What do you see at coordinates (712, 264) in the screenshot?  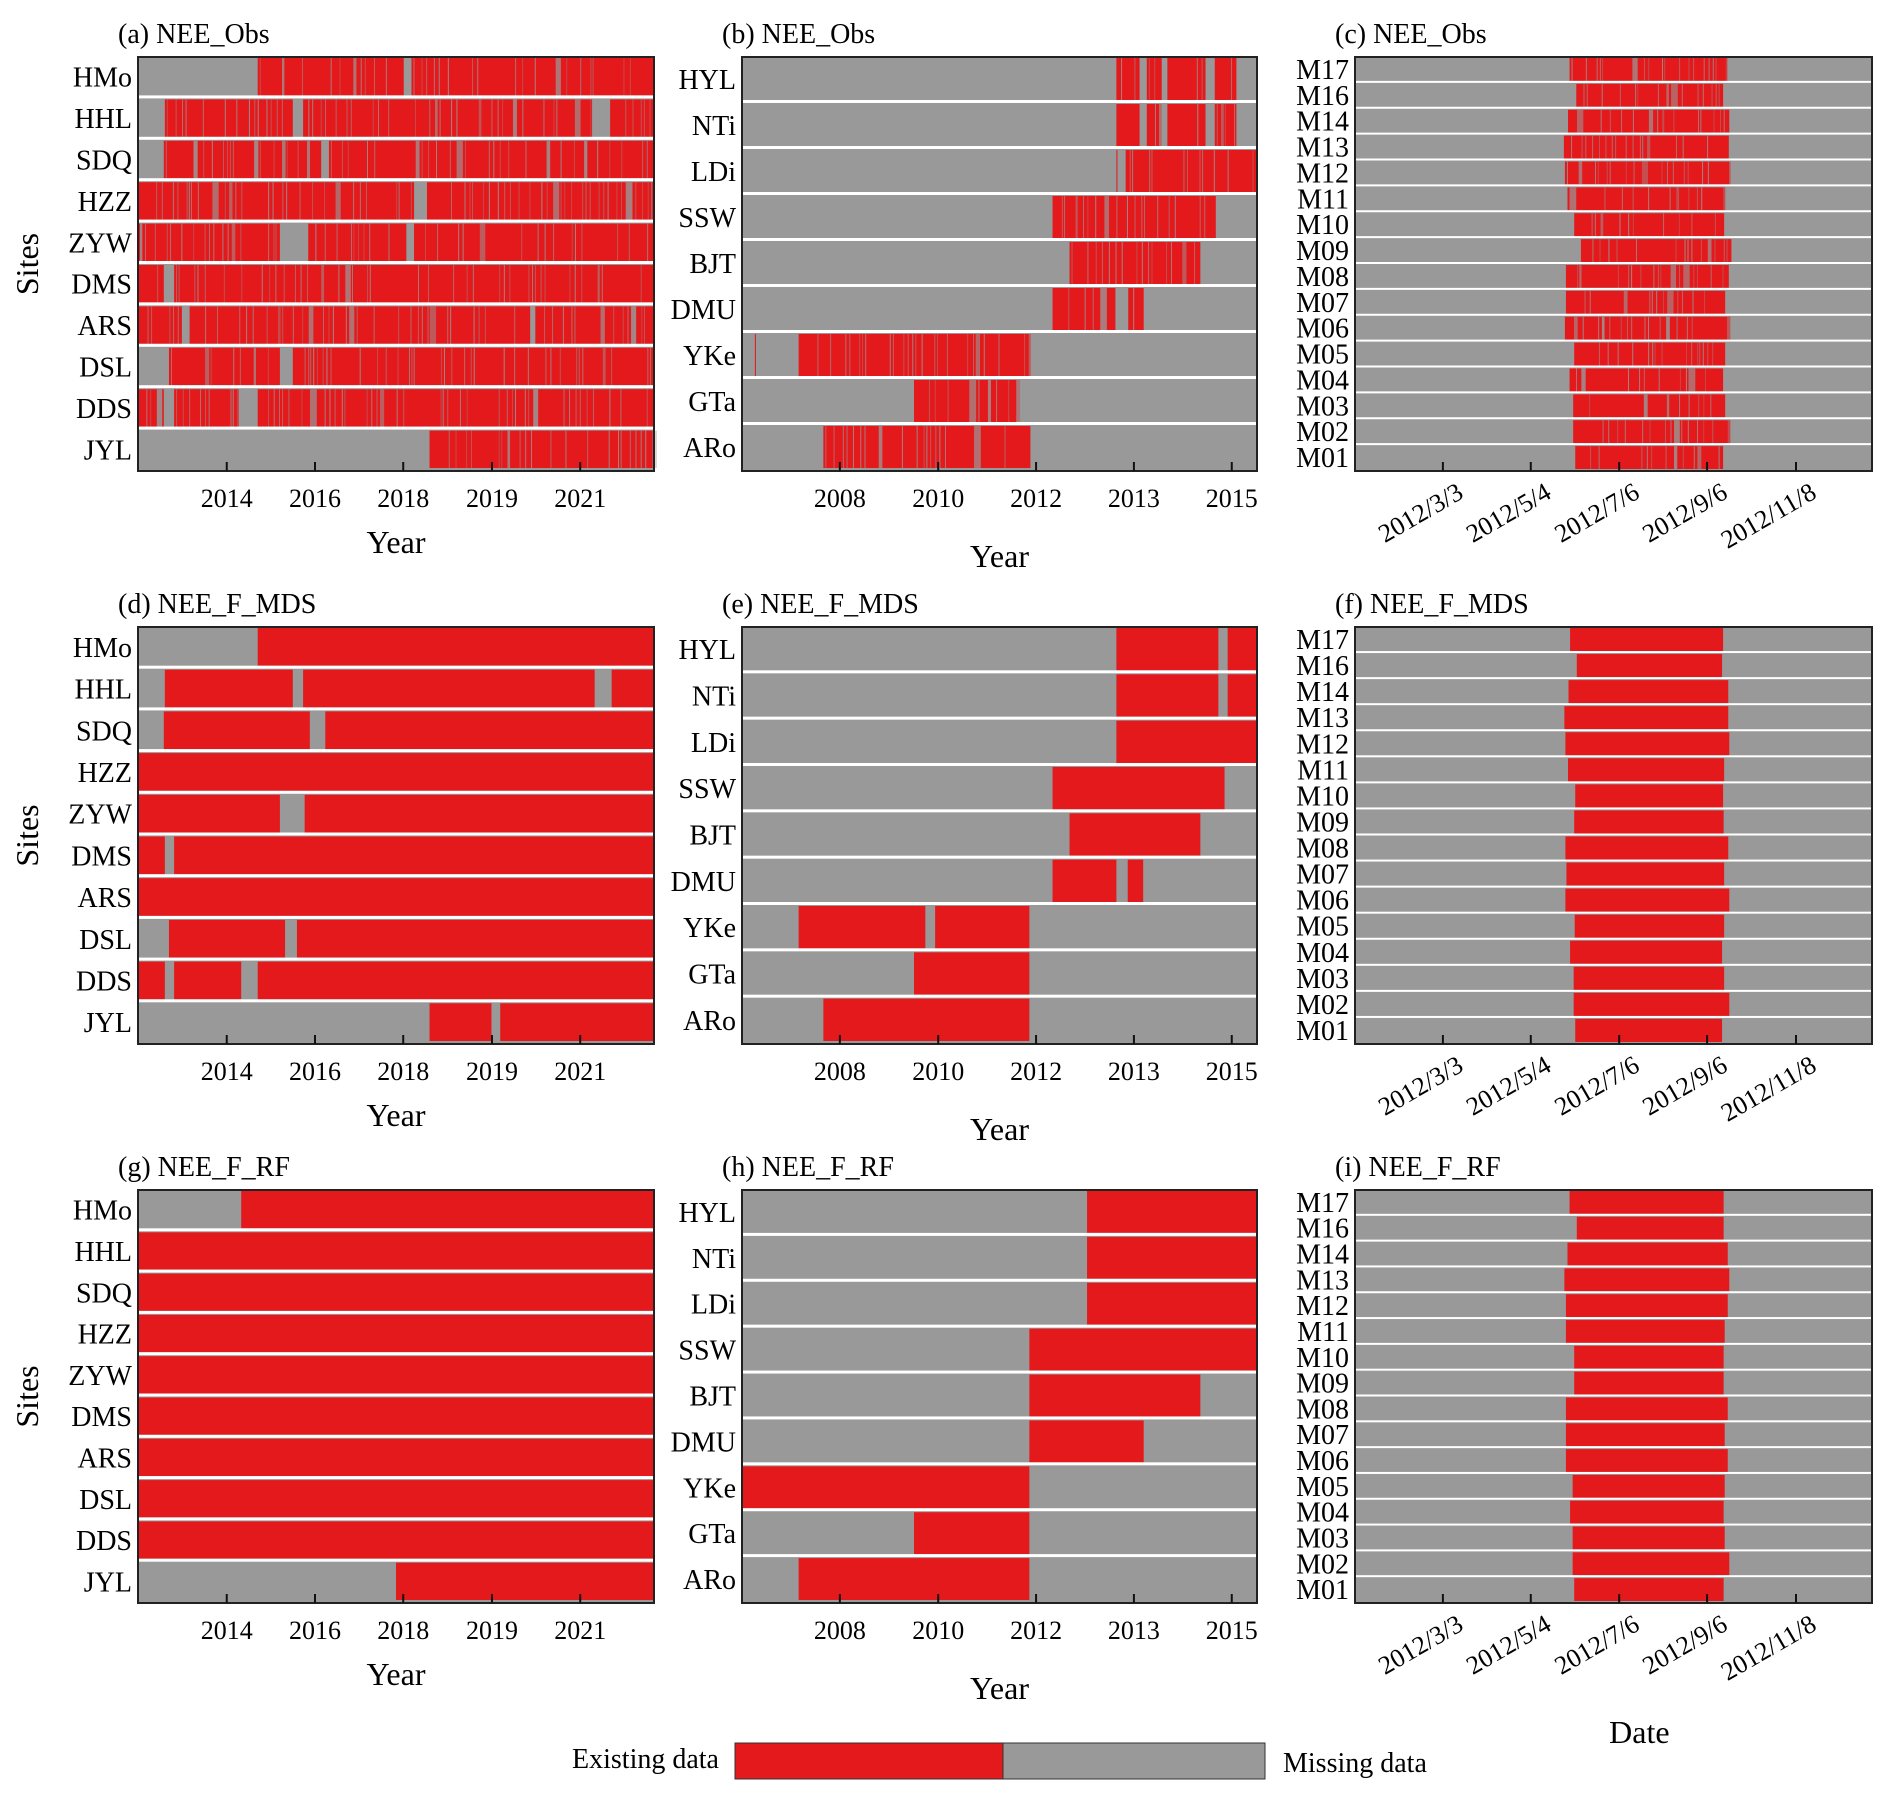 I see `site-label: BJT` at bounding box center [712, 264].